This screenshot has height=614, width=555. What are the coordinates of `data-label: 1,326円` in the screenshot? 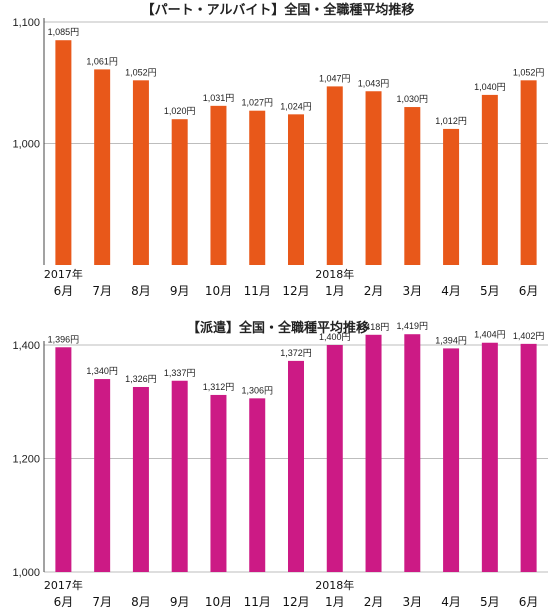 It's located at (141, 379).